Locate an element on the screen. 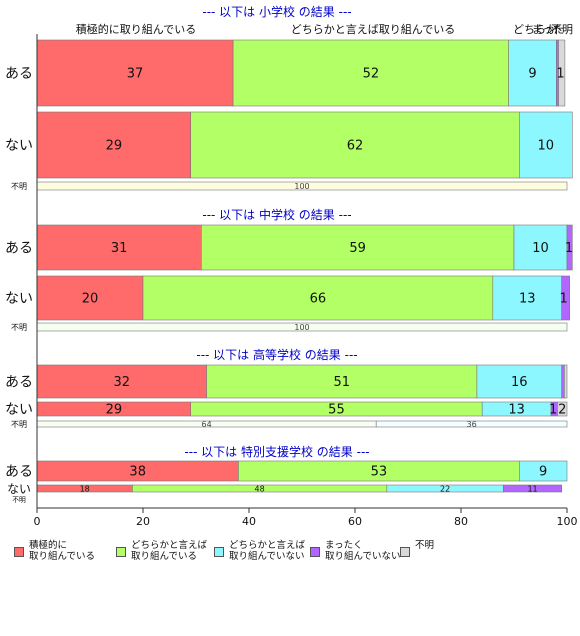 The image size is (580, 636). value-label: 31 is located at coordinates (119, 248).